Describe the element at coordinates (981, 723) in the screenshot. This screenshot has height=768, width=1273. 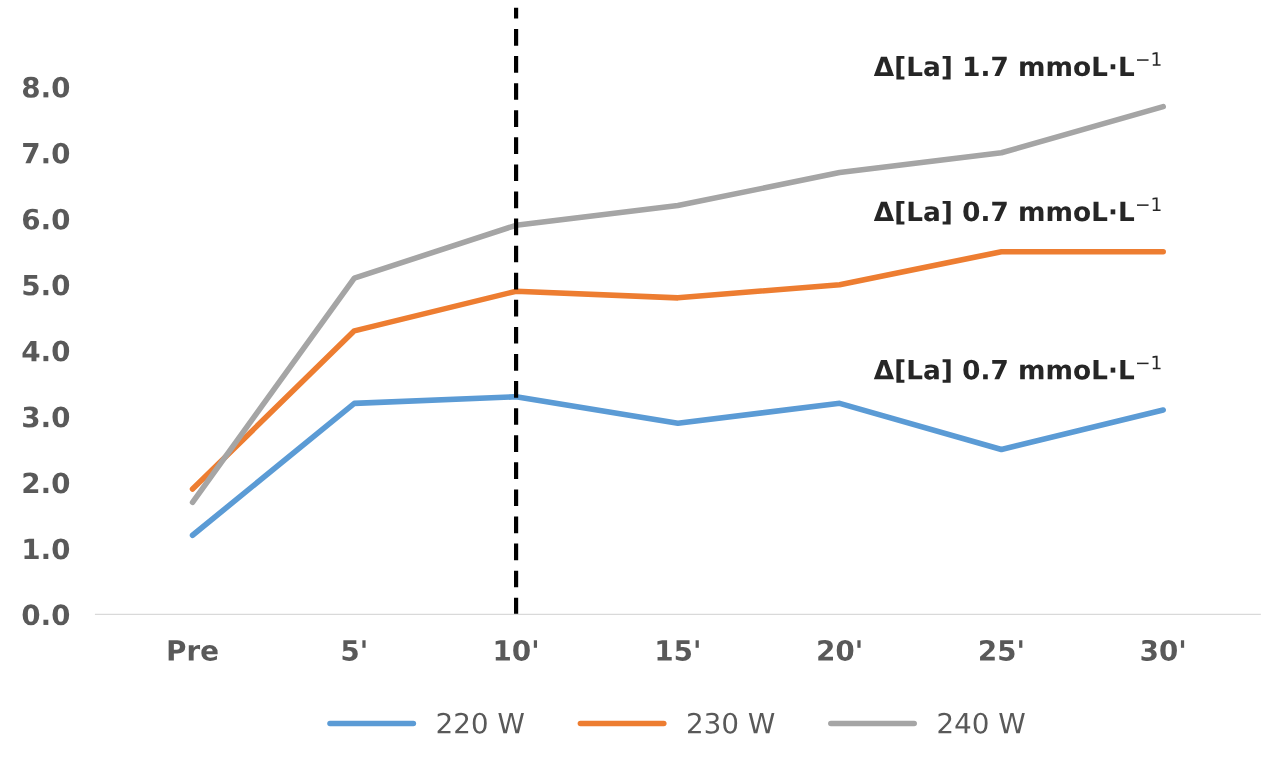
I see `legend-label: 240 W` at that location.